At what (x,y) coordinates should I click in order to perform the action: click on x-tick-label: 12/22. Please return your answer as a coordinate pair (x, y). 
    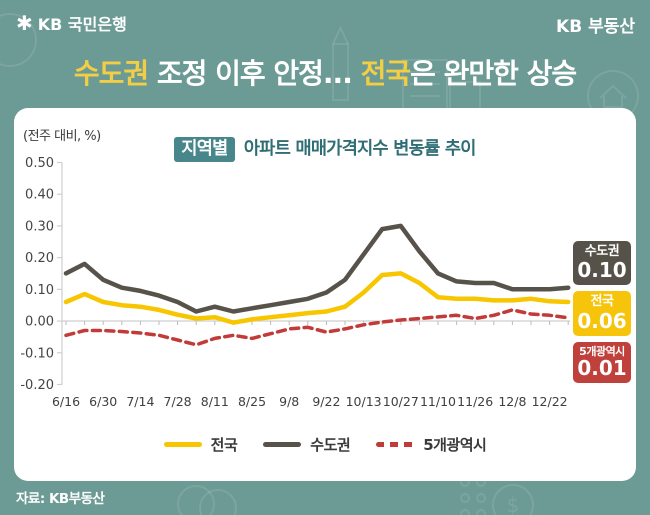
    Looking at the image, I should click on (550, 401).